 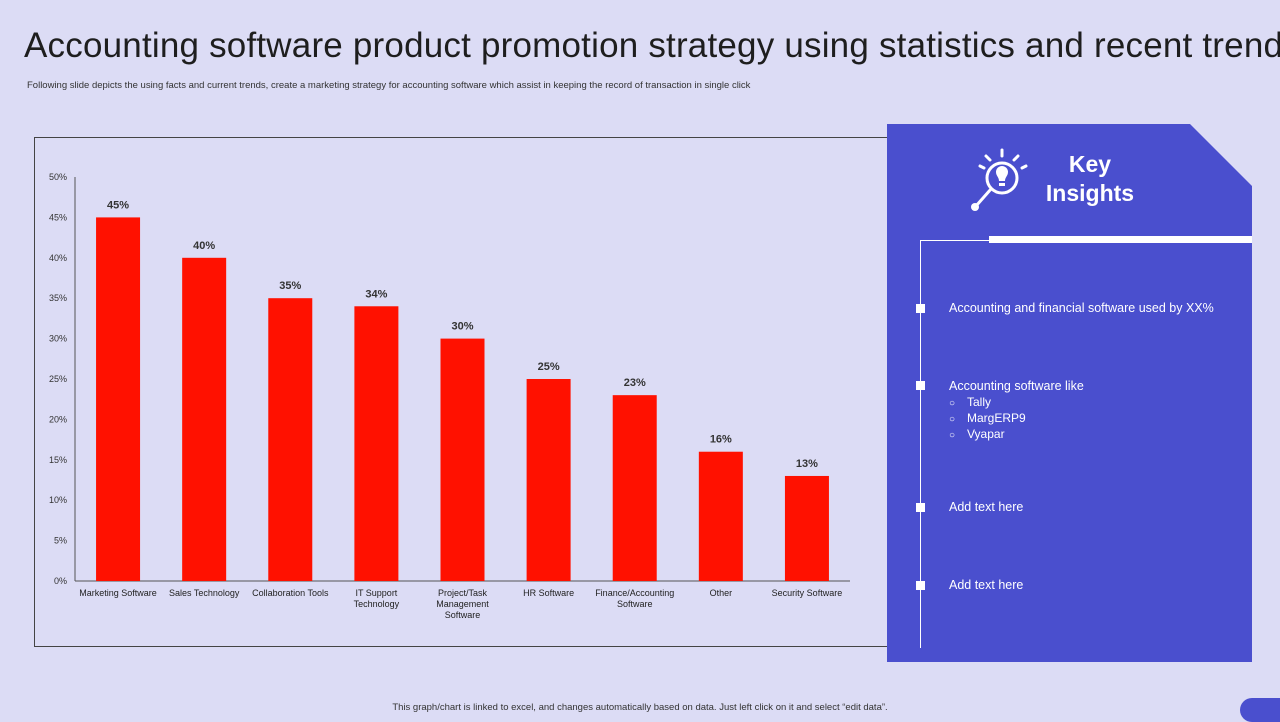 I want to click on list-item: ○ Tally, so click(x=970, y=402).